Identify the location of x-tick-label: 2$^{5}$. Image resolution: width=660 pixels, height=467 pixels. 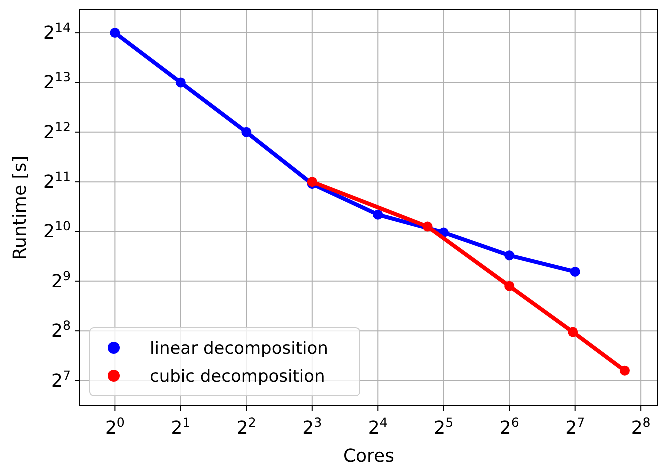
(444, 426).